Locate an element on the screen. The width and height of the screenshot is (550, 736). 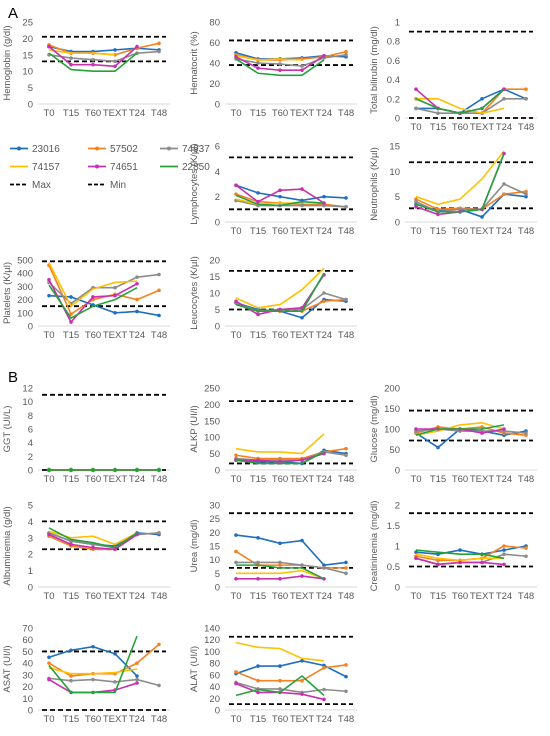
y-axis-label: Lymphocytes (K/µl) is located at coordinates (194, 183).